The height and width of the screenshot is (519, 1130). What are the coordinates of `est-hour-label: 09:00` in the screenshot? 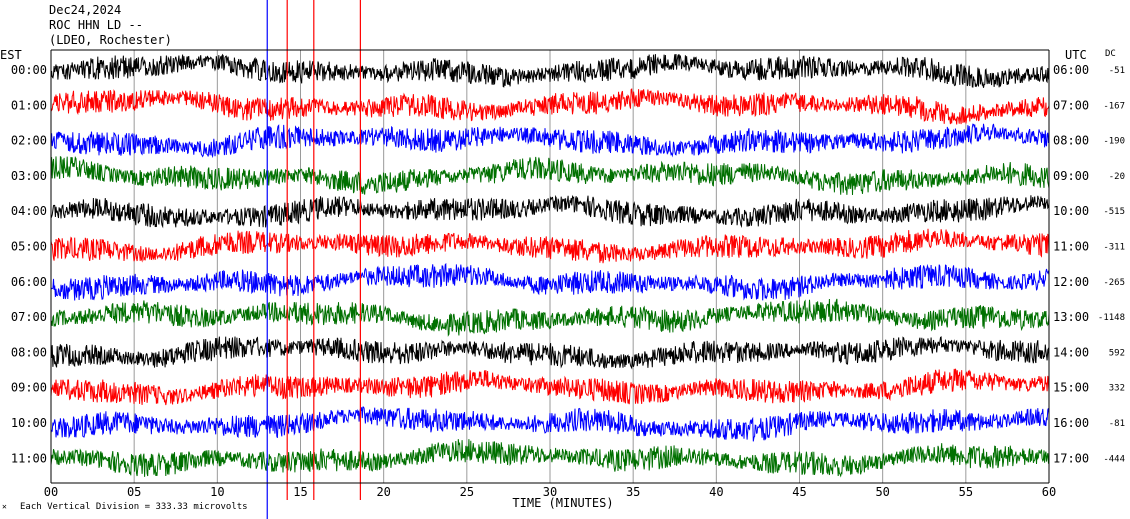 It's located at (29, 388).